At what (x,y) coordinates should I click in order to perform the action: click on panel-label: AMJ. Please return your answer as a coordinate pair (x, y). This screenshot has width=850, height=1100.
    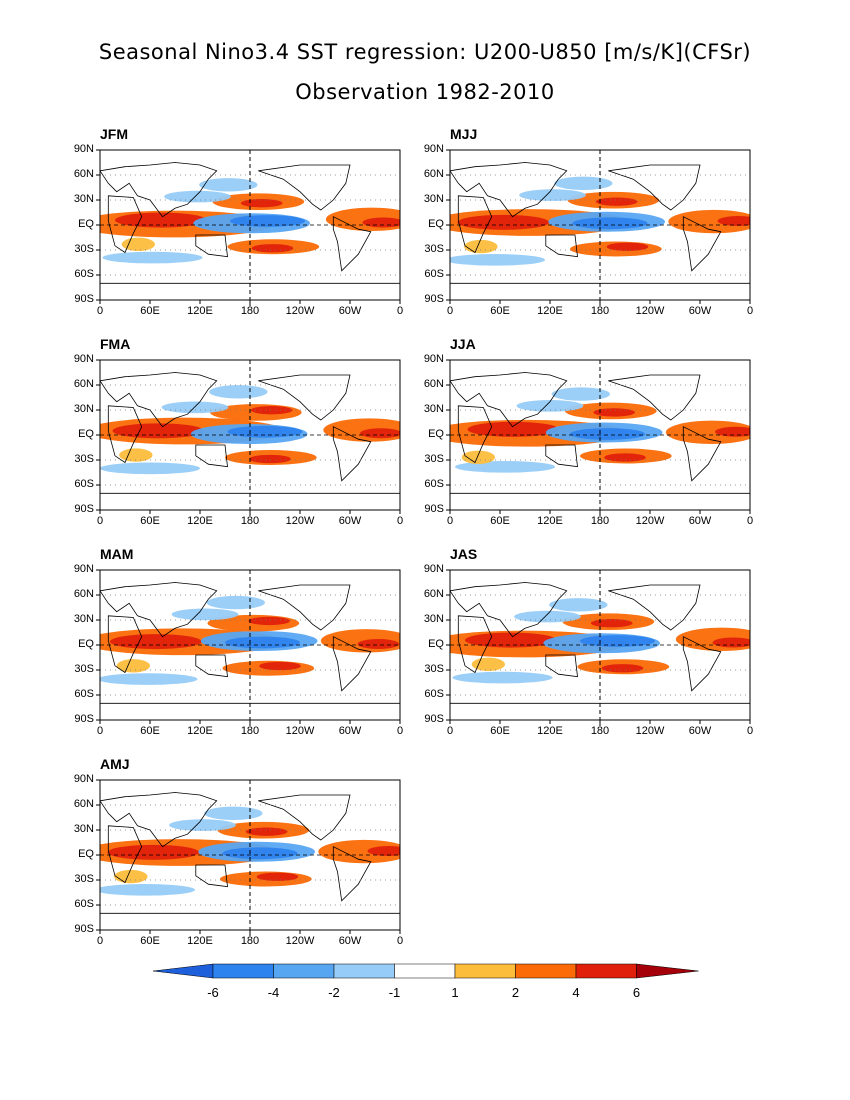
    Looking at the image, I should click on (115, 764).